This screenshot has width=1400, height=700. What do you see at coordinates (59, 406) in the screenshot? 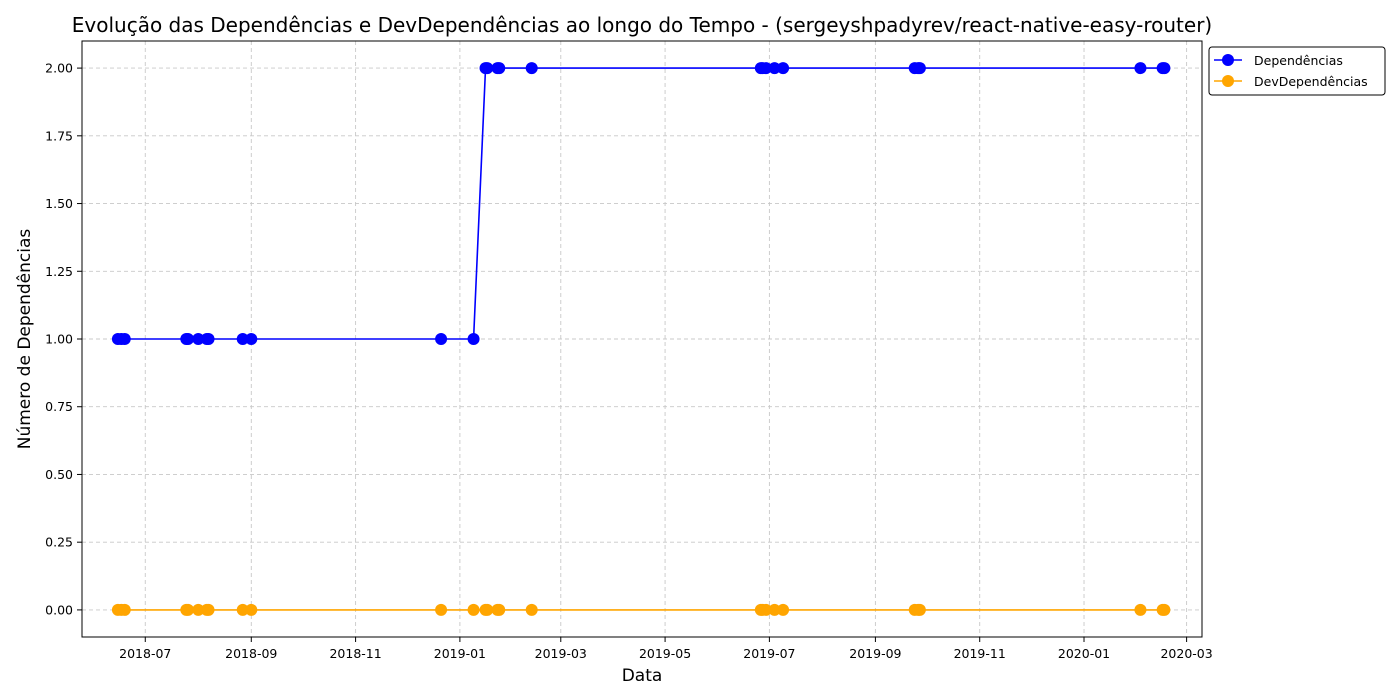
I see `y-tick-label: 0.75` at bounding box center [59, 406].